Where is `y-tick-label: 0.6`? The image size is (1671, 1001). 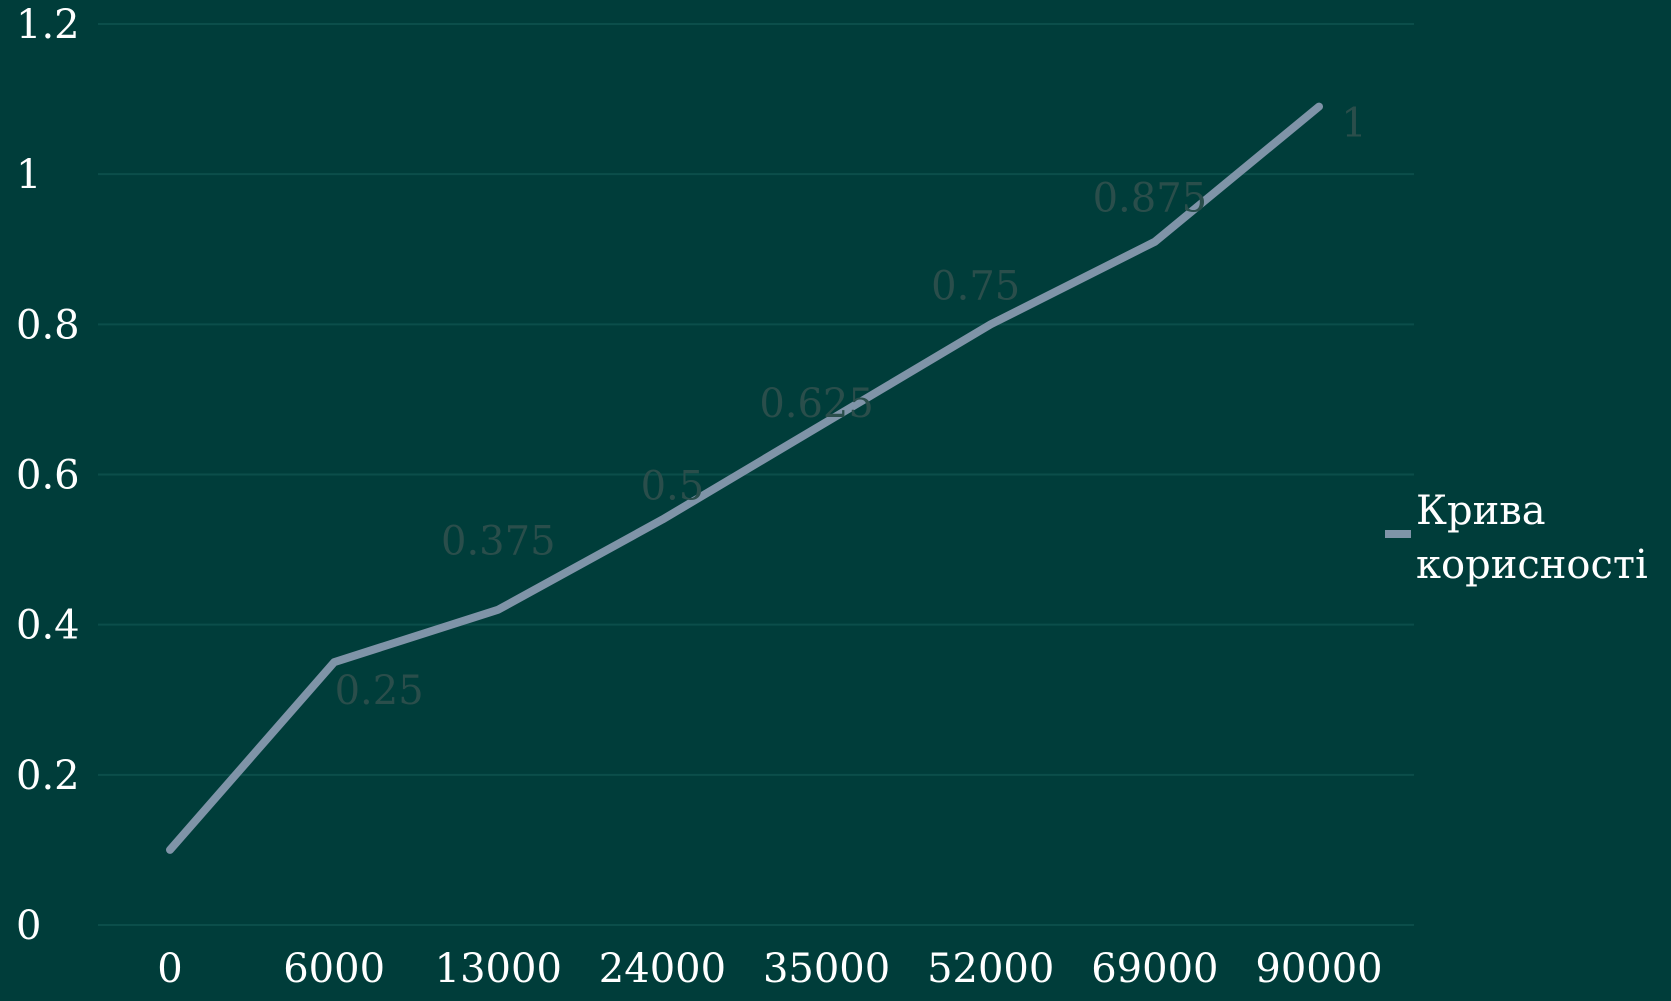 y-tick-label: 0.6 is located at coordinates (48, 476).